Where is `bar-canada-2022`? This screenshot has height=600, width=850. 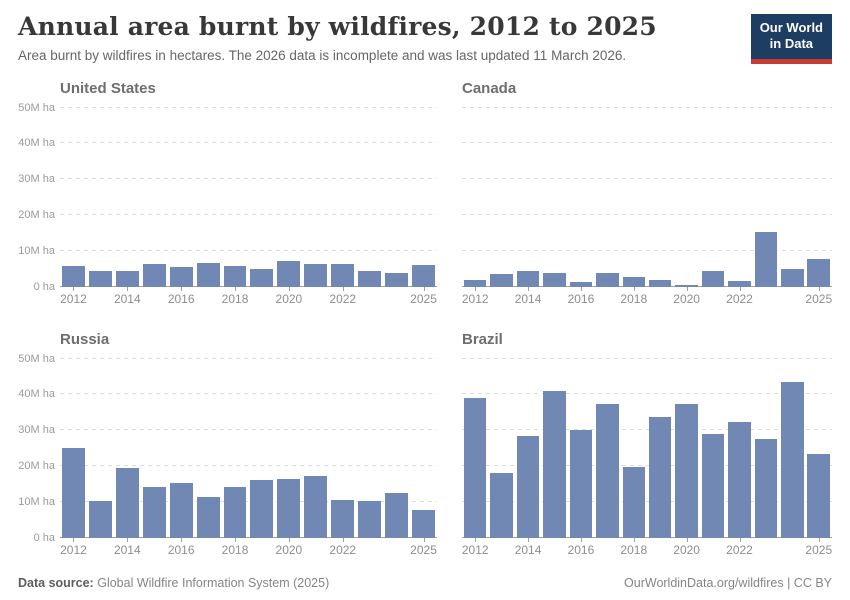 bar-canada-2022 is located at coordinates (739, 284).